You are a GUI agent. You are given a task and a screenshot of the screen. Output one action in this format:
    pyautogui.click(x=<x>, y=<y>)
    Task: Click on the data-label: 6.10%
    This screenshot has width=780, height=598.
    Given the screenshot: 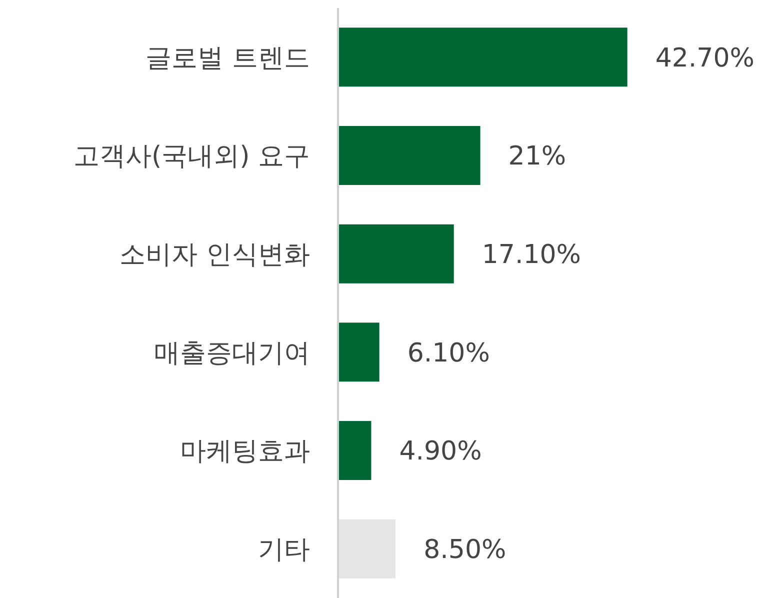 What is the action you would take?
    pyautogui.click(x=448, y=353)
    